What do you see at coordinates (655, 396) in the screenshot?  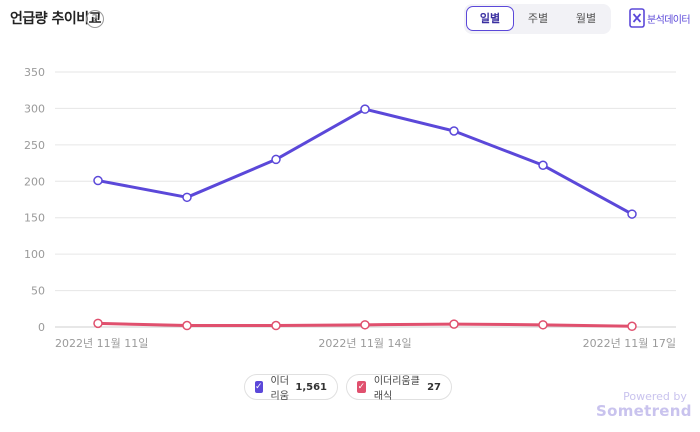 I see `powered-by-text: Powered by` at bounding box center [655, 396].